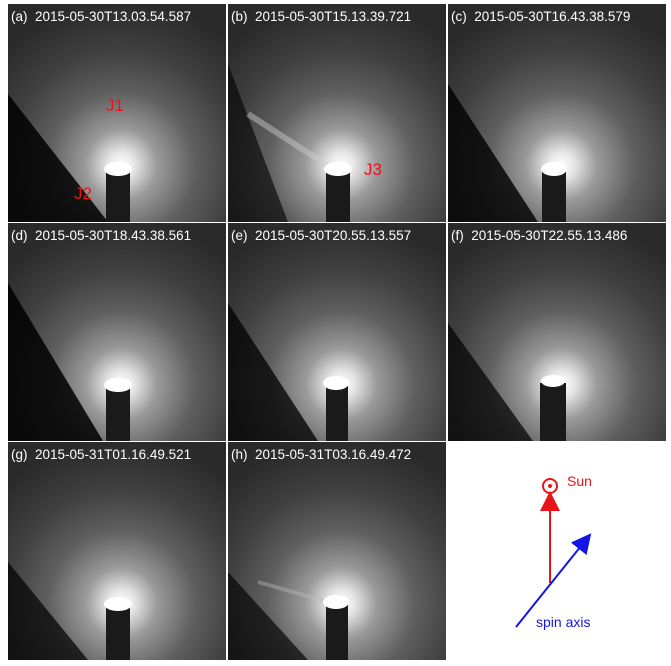  Describe the element at coordinates (373, 169) in the screenshot. I see `jet-label-j3: J3` at that location.